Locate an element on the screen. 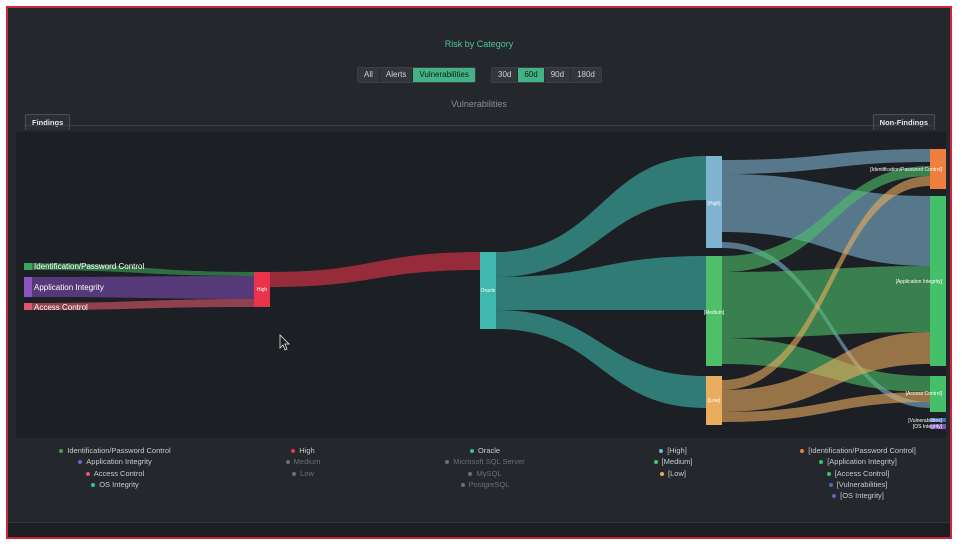 The width and height of the screenshot is (962, 550). node-cat-app is located at coordinates (938, 281).